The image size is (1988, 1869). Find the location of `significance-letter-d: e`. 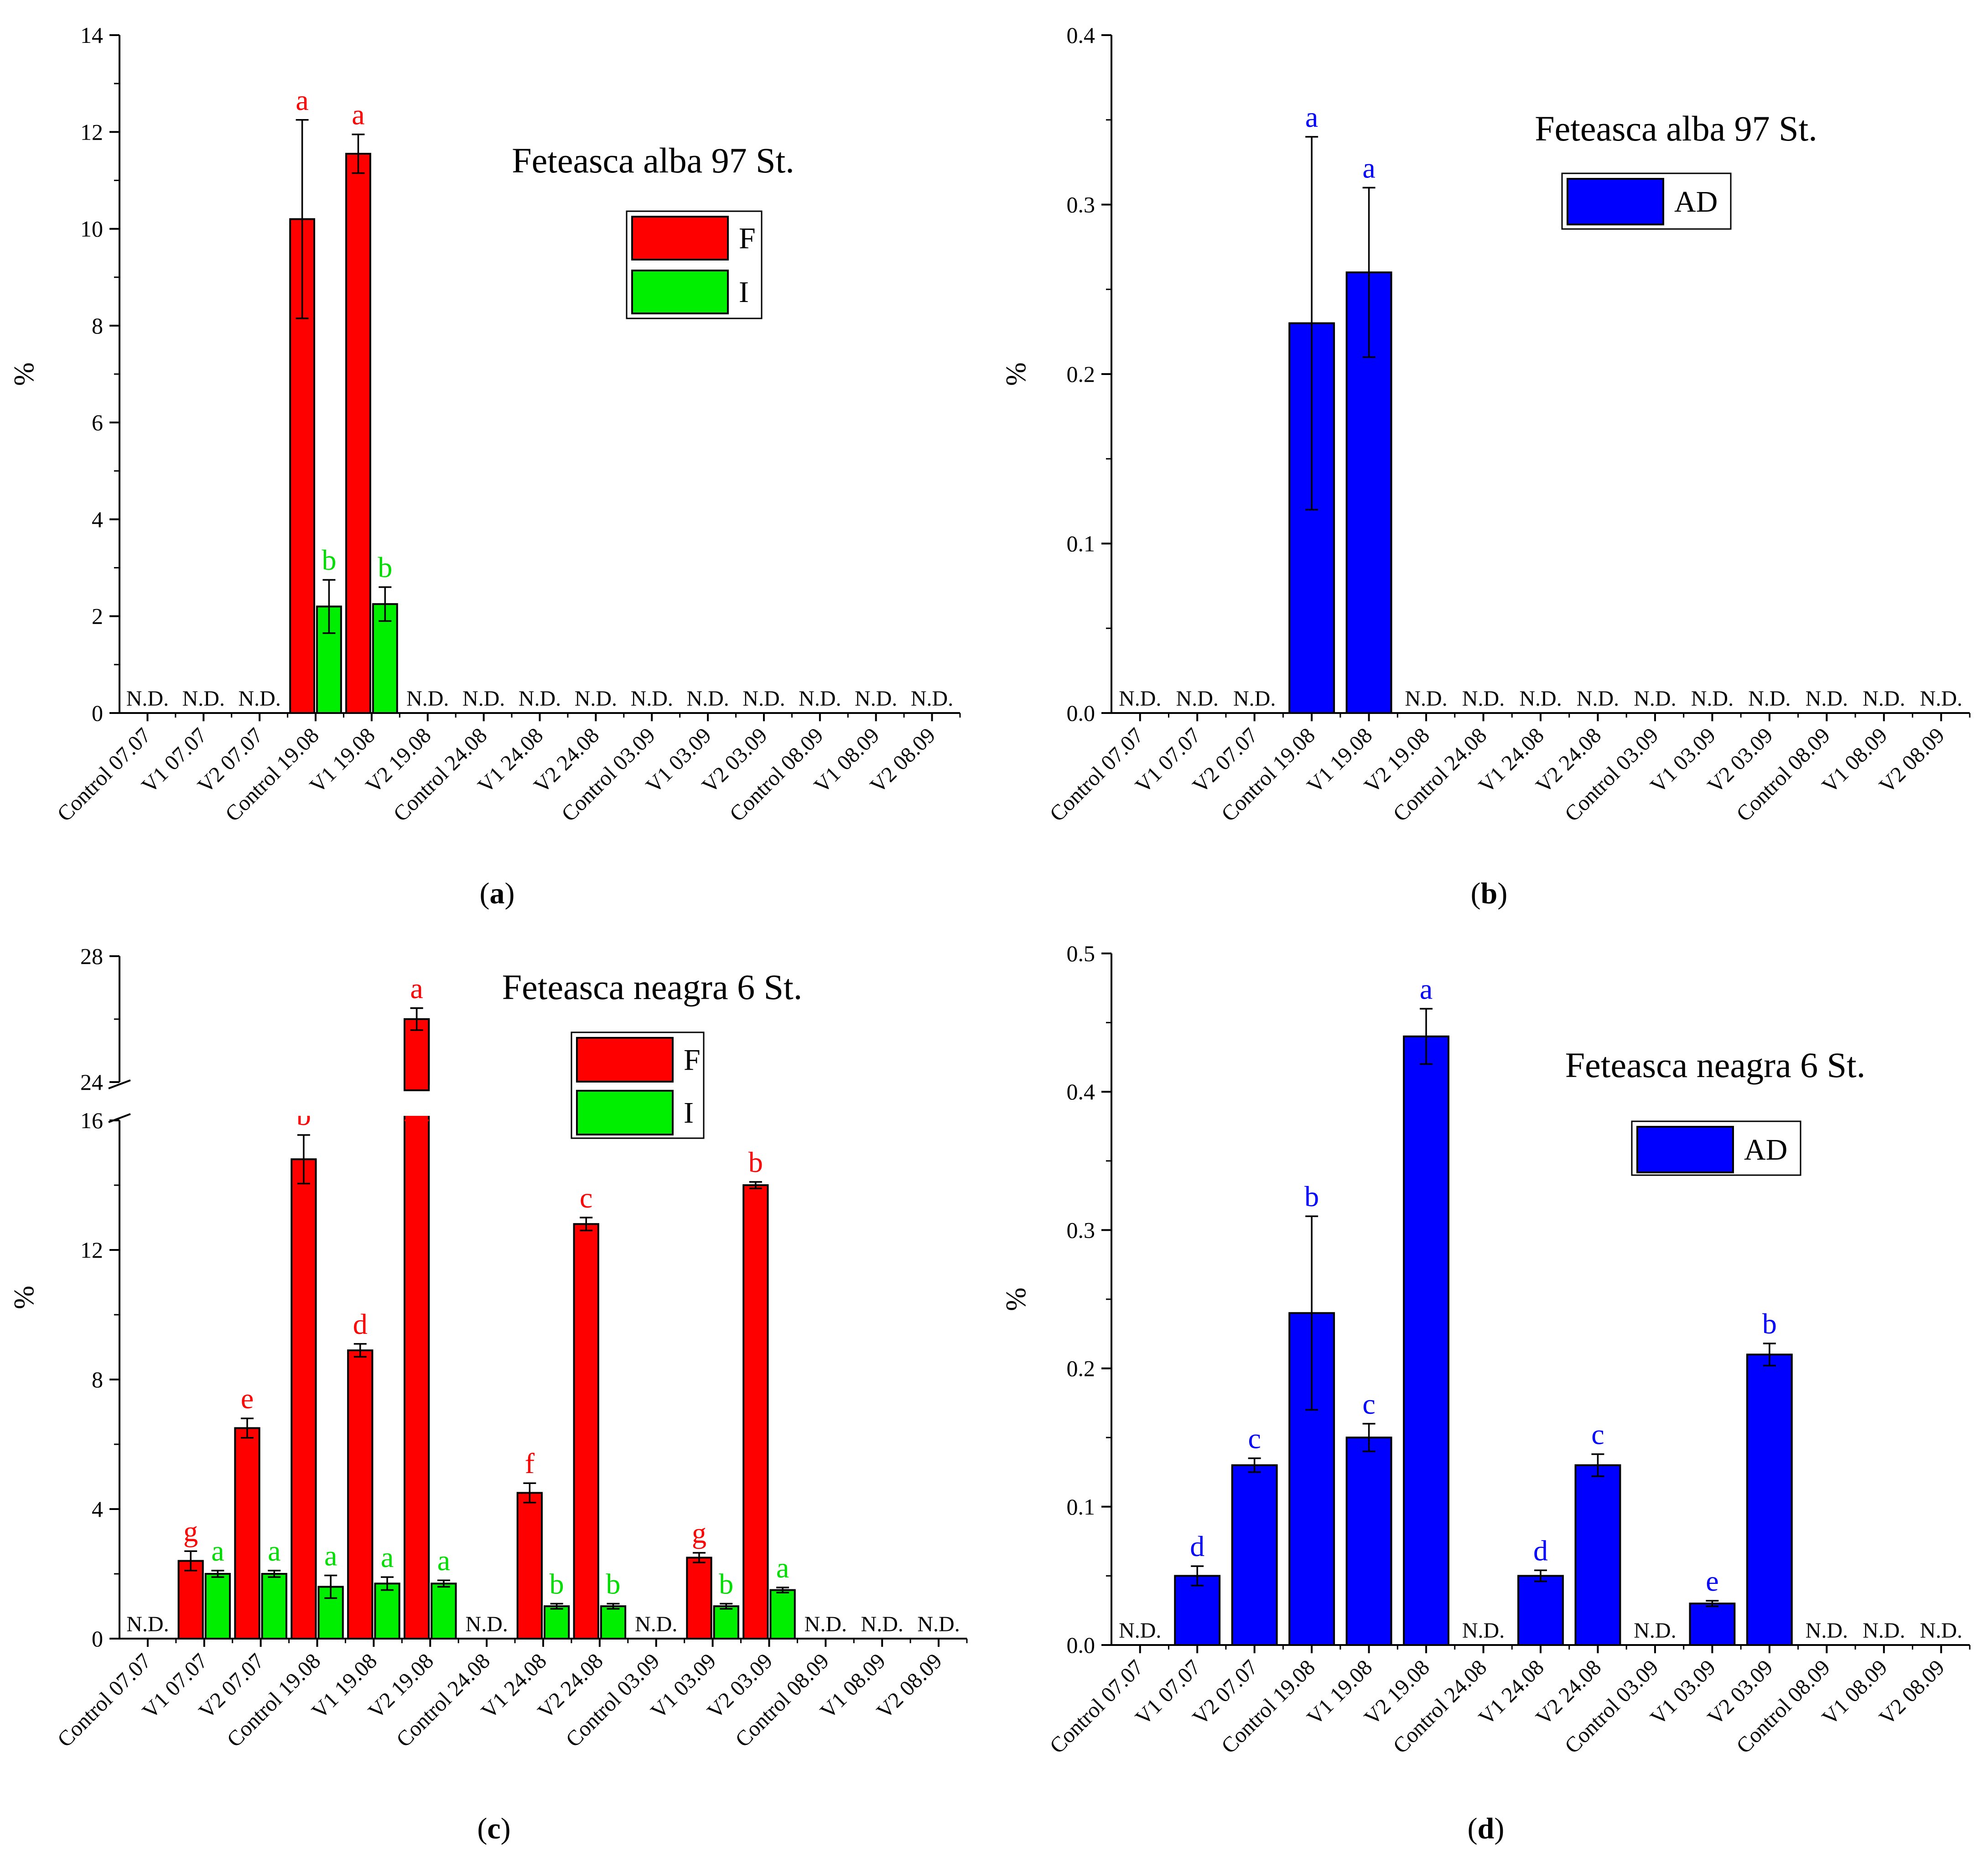

significance-letter-d: e is located at coordinates (1712, 1581).